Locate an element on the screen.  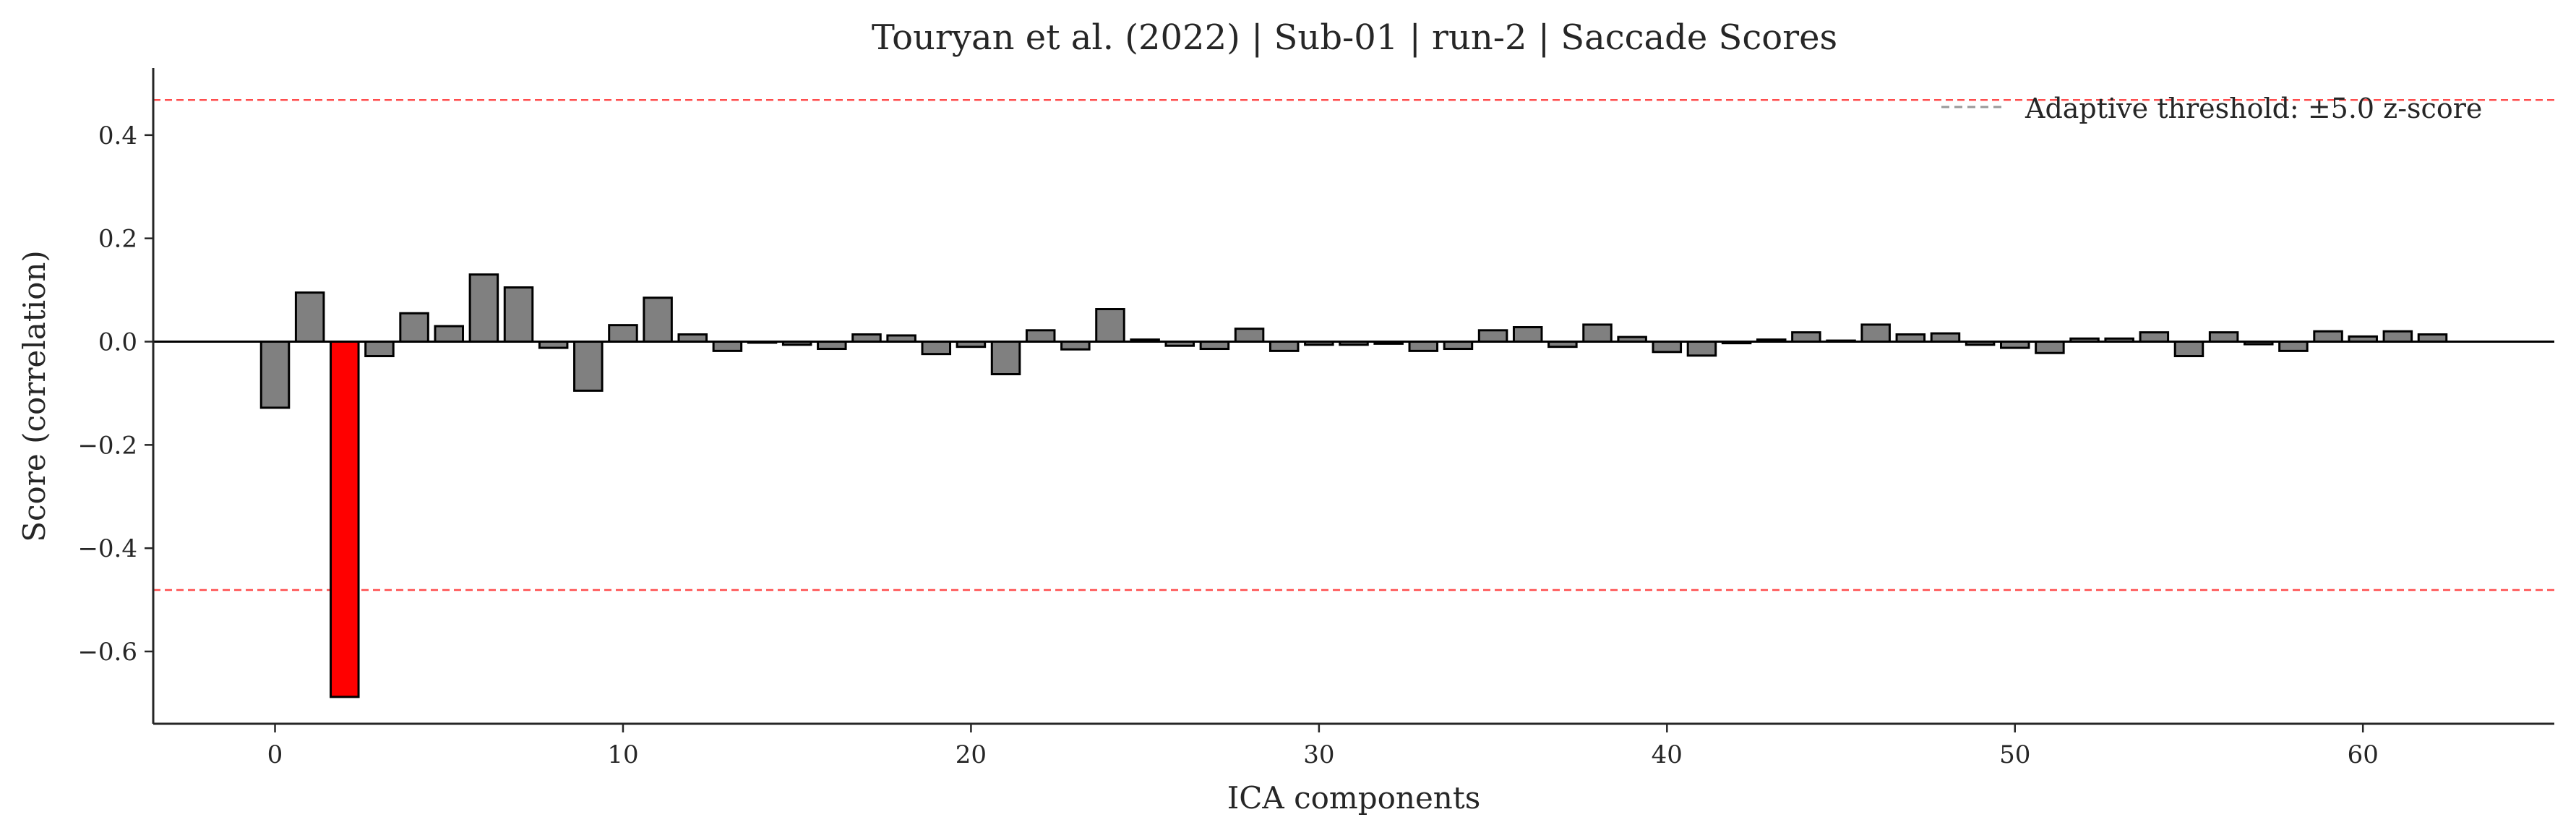
x-tick-label: 50 is located at coordinates (2015, 754).